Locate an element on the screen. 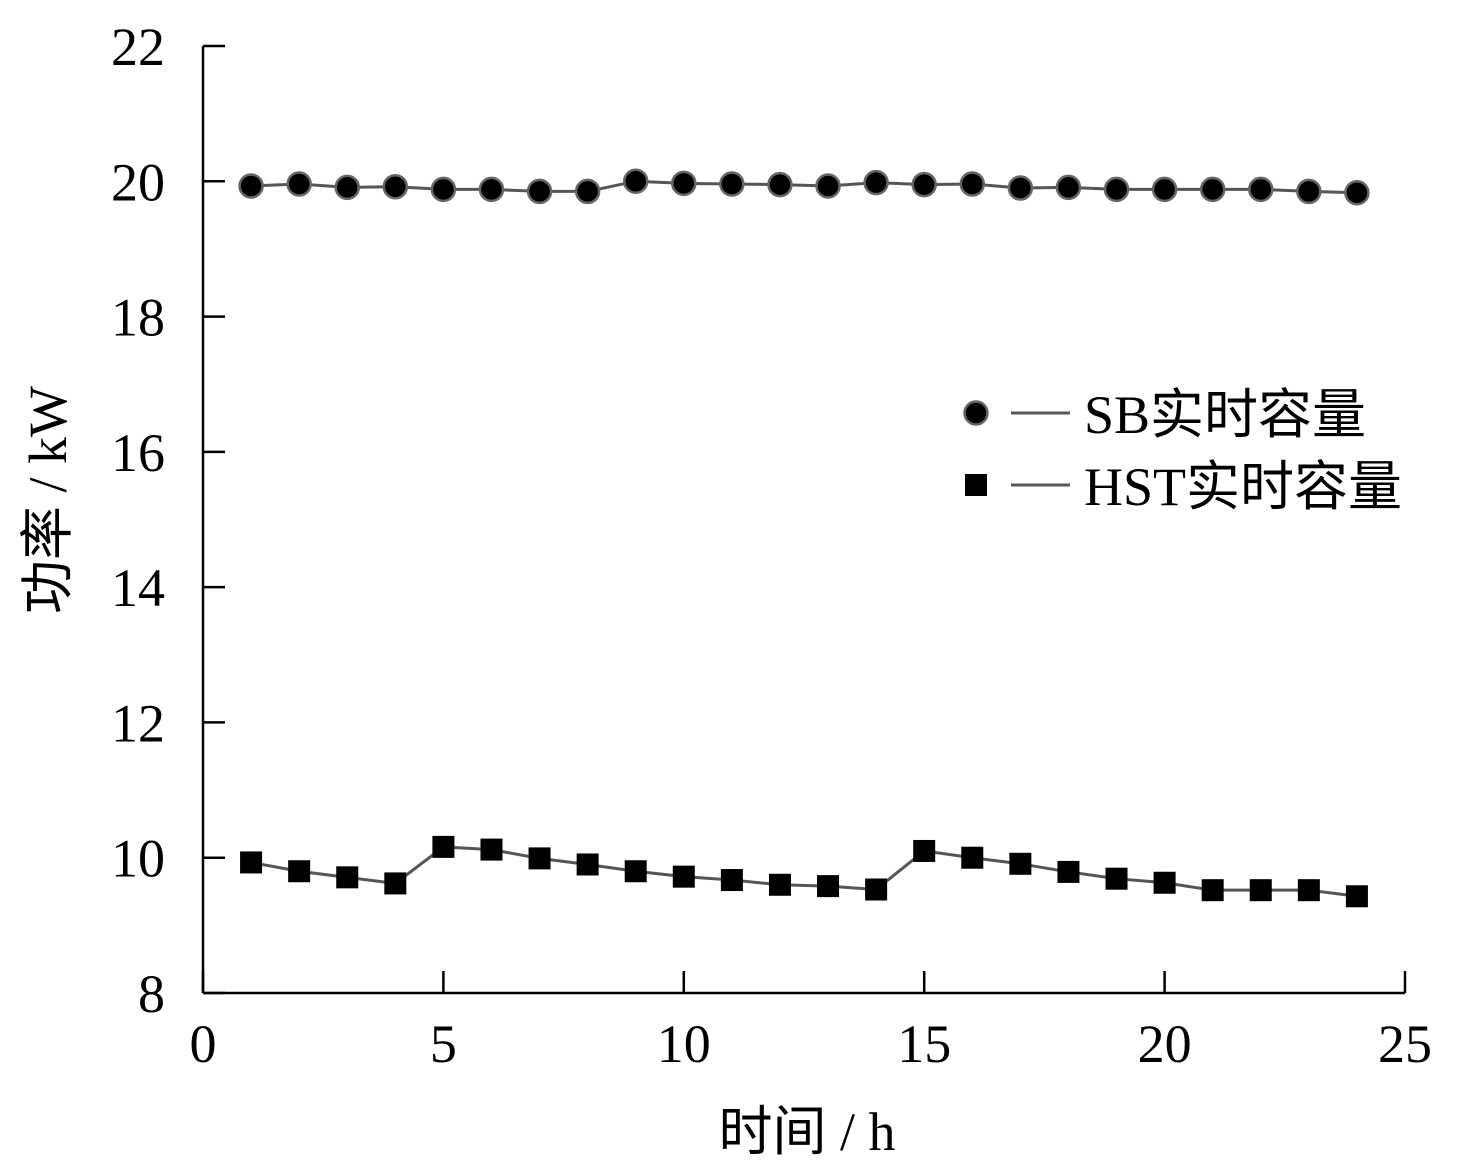 The height and width of the screenshot is (1172, 1477). series-2-line is located at coordinates (804, 871).